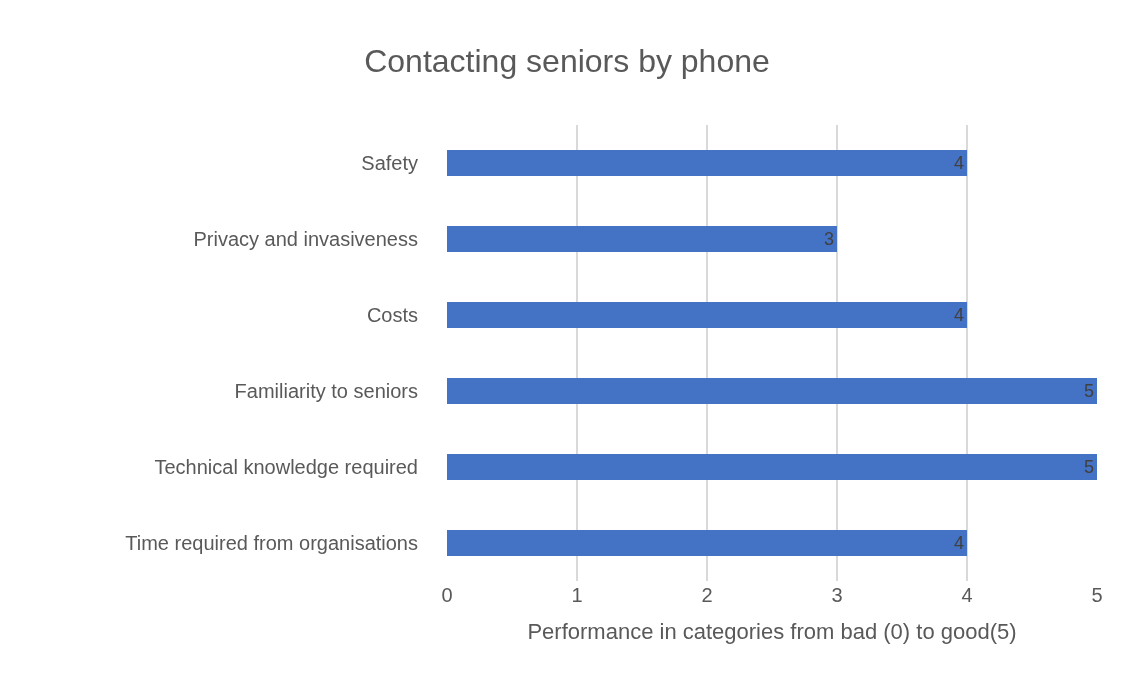 The width and height of the screenshot is (1134, 681). I want to click on x-axis-title: Performance in categories from bad (0) to good(5), so click(772, 631).